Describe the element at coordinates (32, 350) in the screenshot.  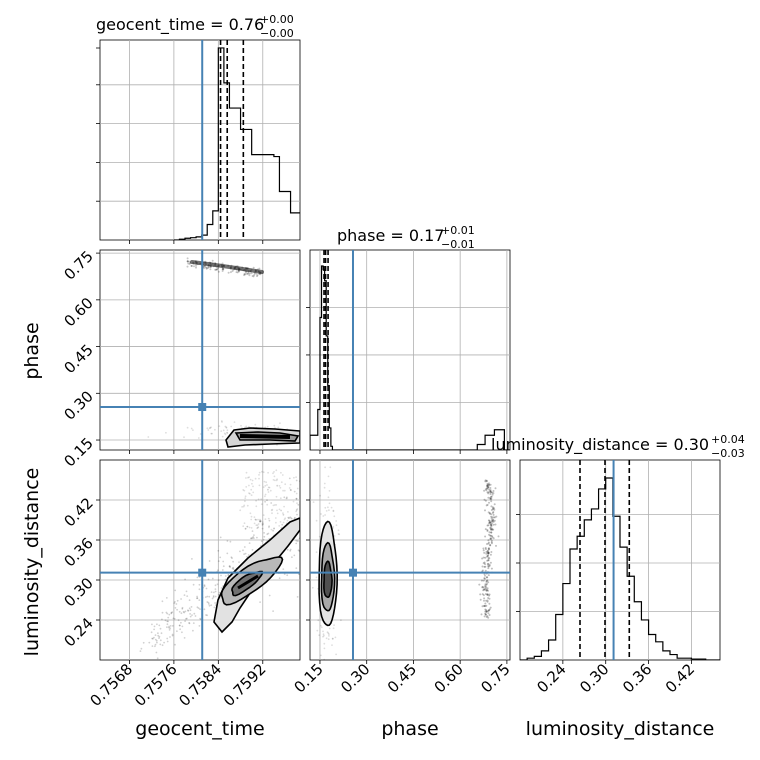
I see `ylabel-phase: phase` at that location.